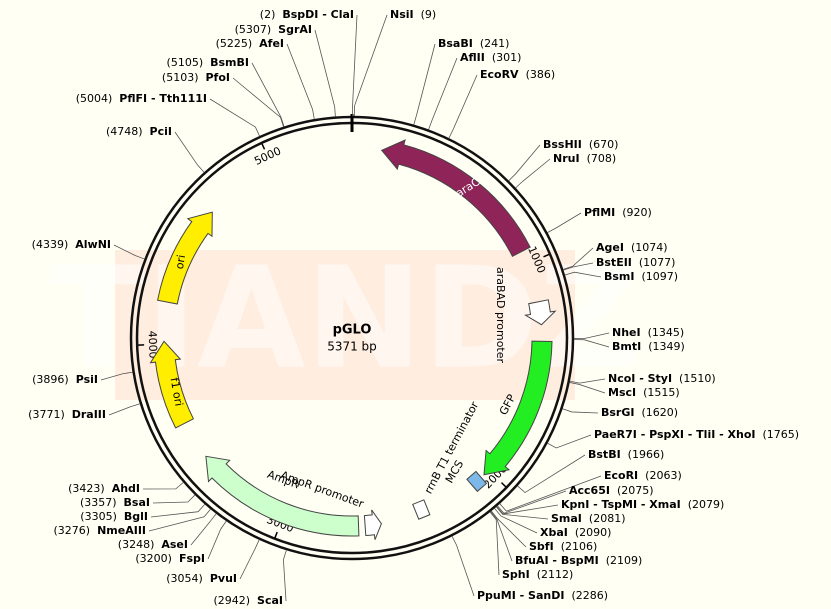  Describe the element at coordinates (646, 454) in the screenshot. I see `site-position: (1966)` at that location.